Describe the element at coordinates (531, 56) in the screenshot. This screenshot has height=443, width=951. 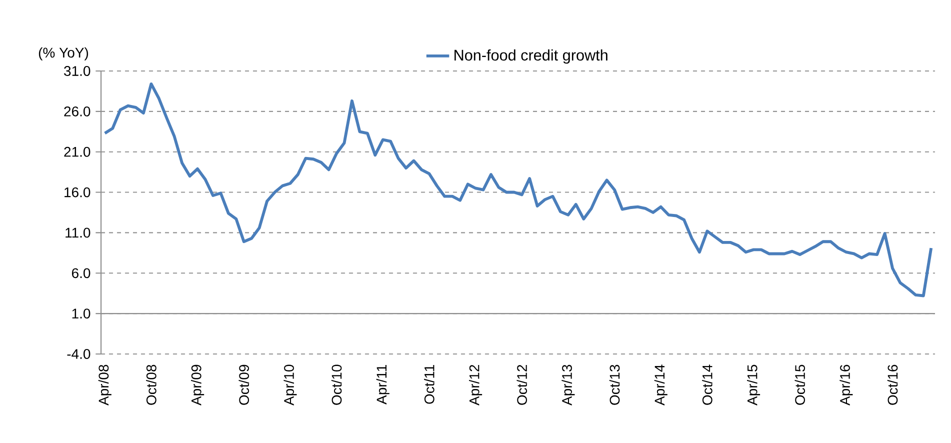
I see `legend-label: Non-food credit growth` at that location.